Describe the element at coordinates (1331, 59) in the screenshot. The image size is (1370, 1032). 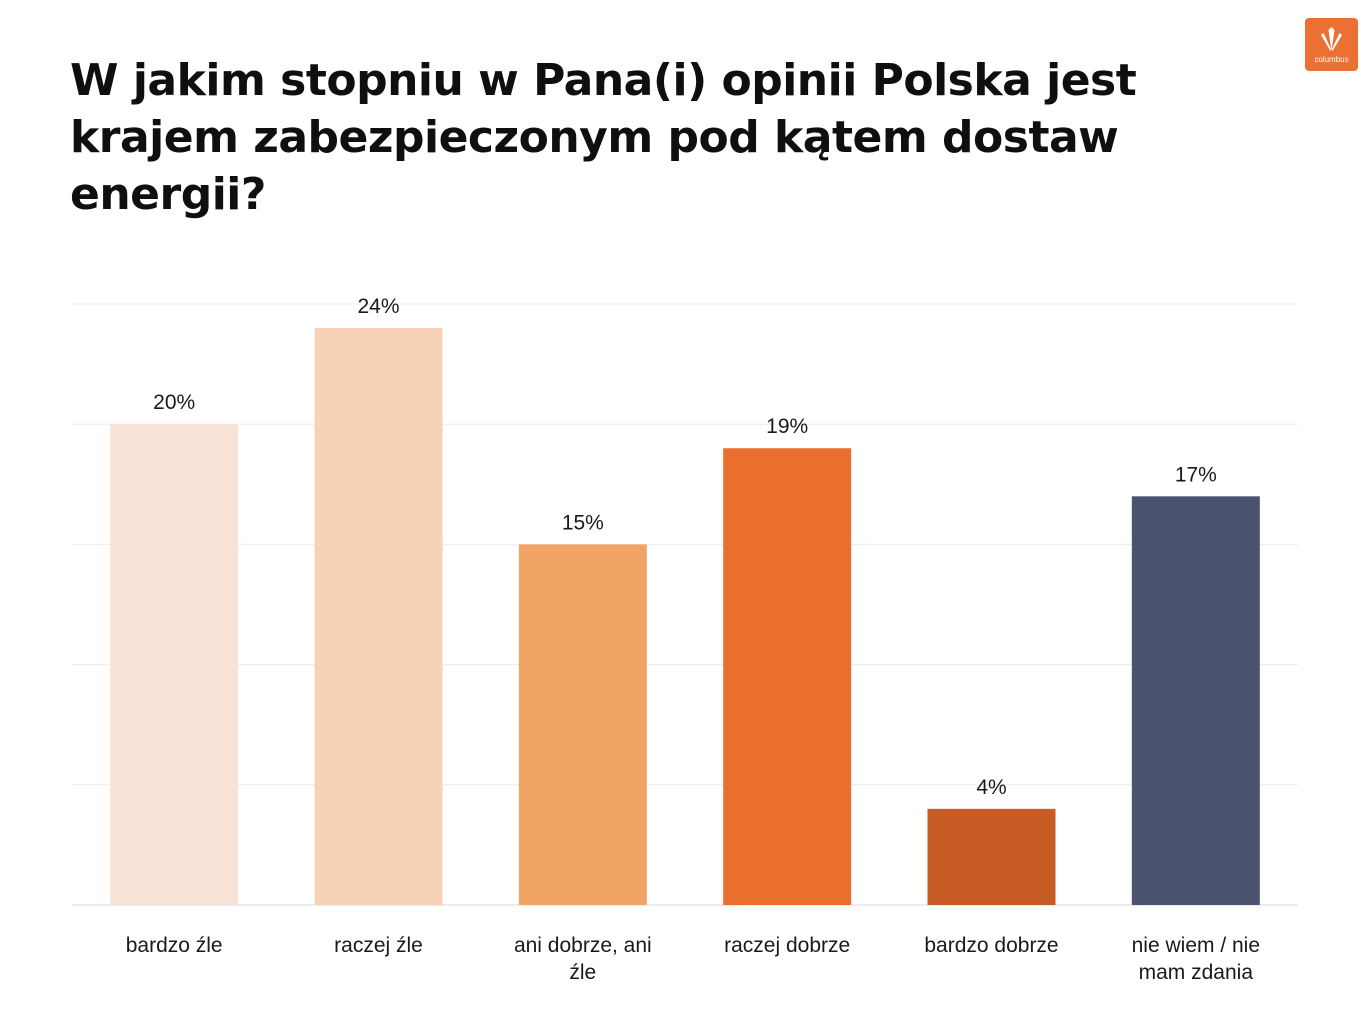
I see `logo-text: columbus` at that location.